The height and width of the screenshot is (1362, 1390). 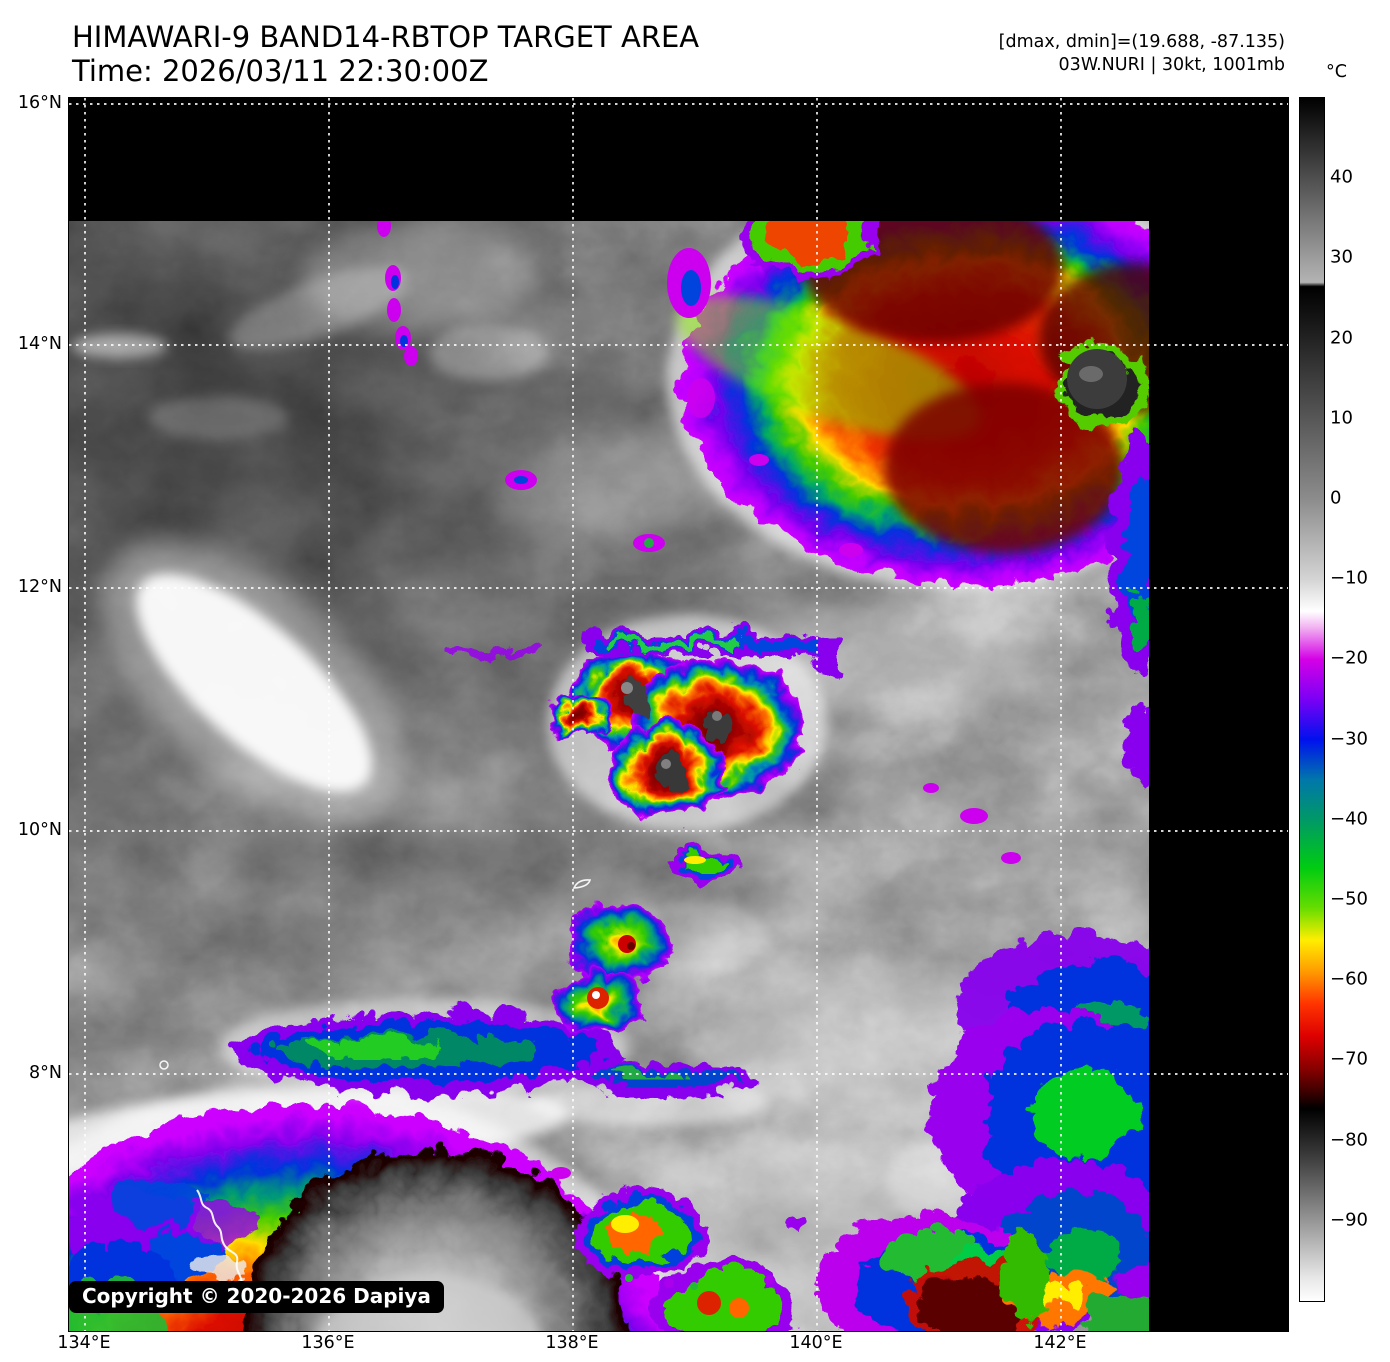 I want to click on northeast-convective-system, so click(x=908, y=405).